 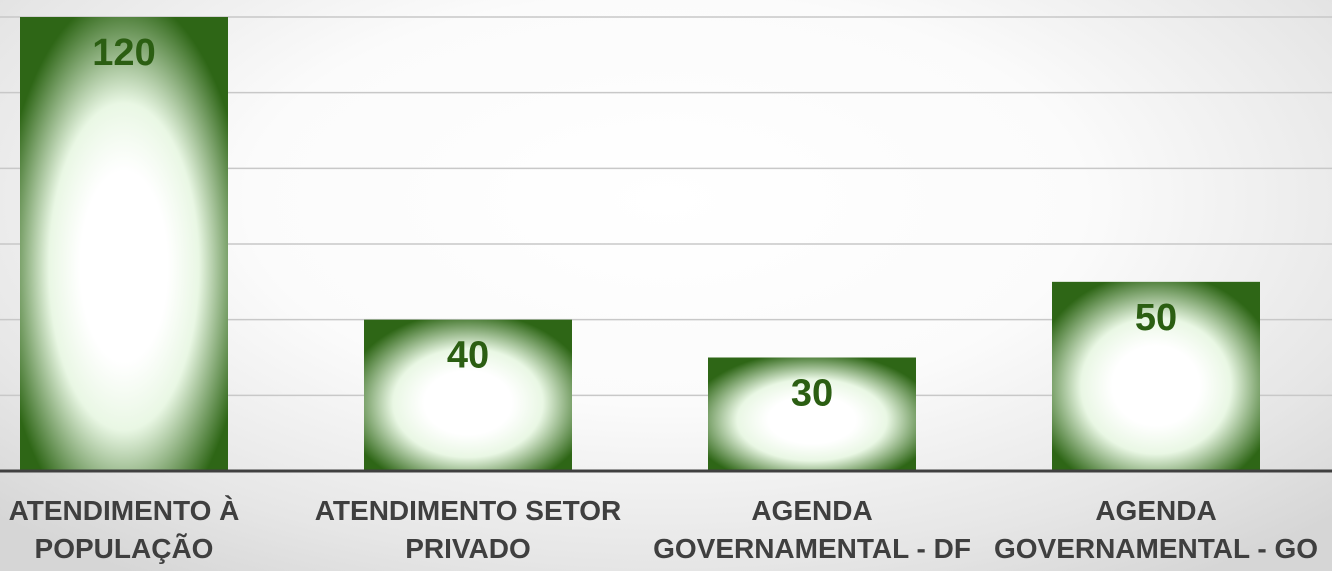 I want to click on bar-value-label: 40, so click(x=468, y=356).